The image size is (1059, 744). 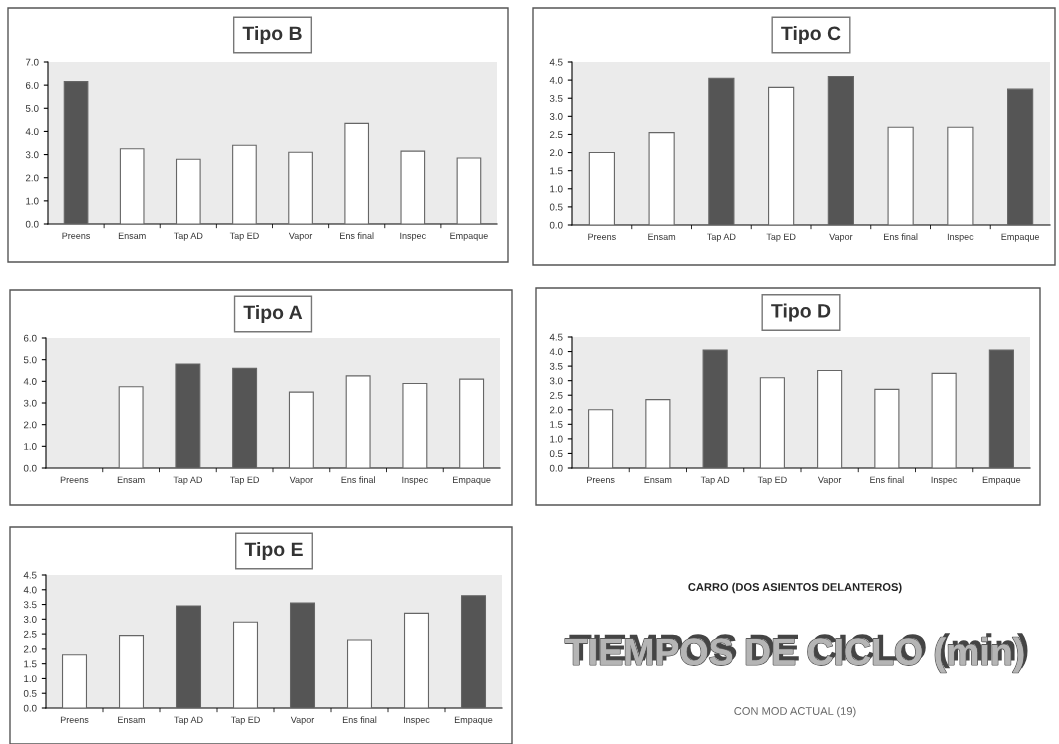 I want to click on chart-title: Tipo B, so click(x=272, y=35).